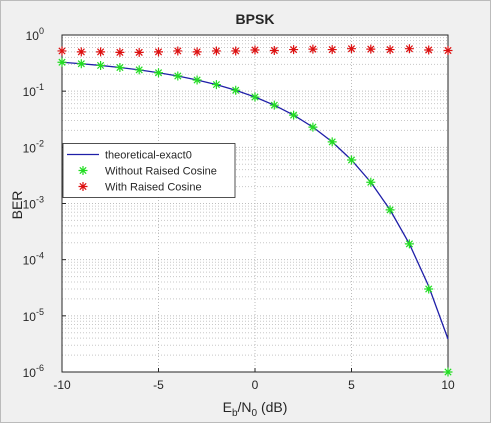 The width and height of the screenshot is (491, 423). What do you see at coordinates (448, 385) in the screenshot?
I see `x-tick-label: 10` at bounding box center [448, 385].